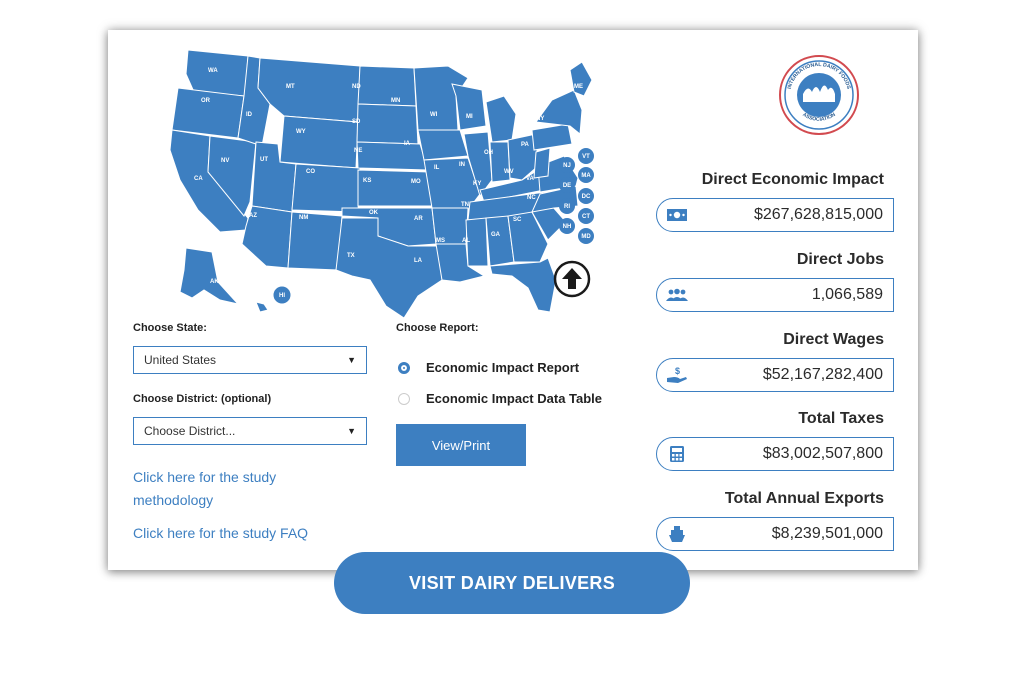 The height and width of the screenshot is (683, 1024). I want to click on state-il, so click(478, 164).